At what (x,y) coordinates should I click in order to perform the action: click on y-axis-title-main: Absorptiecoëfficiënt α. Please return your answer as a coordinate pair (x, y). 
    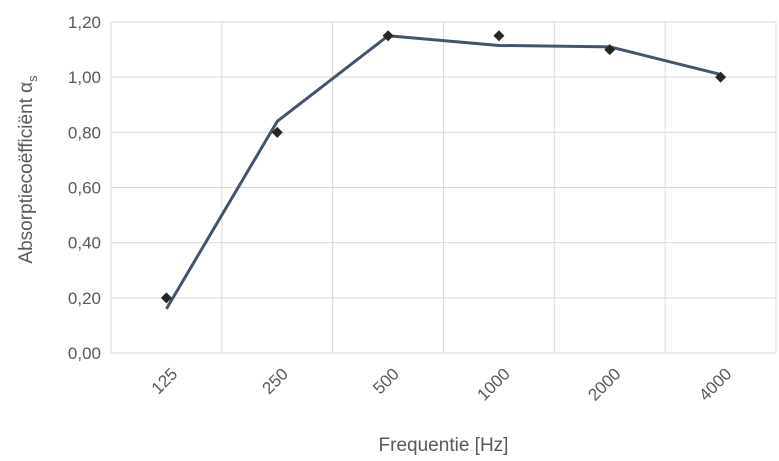
    Looking at the image, I should click on (26, 173).